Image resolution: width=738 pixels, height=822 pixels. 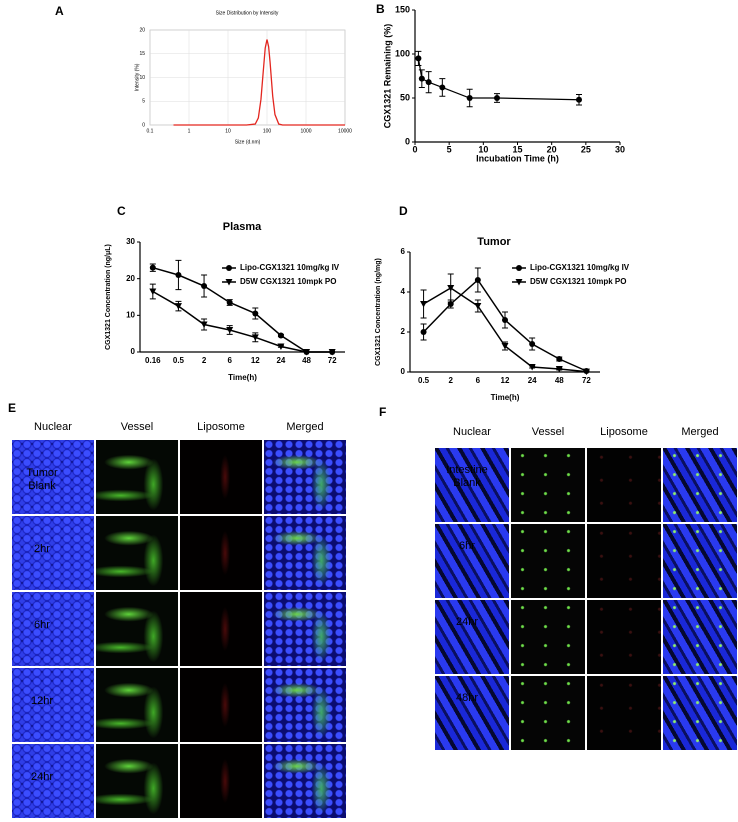 What do you see at coordinates (403, 251) in the screenshot?
I see `y-tick-label: 6` at bounding box center [403, 251].